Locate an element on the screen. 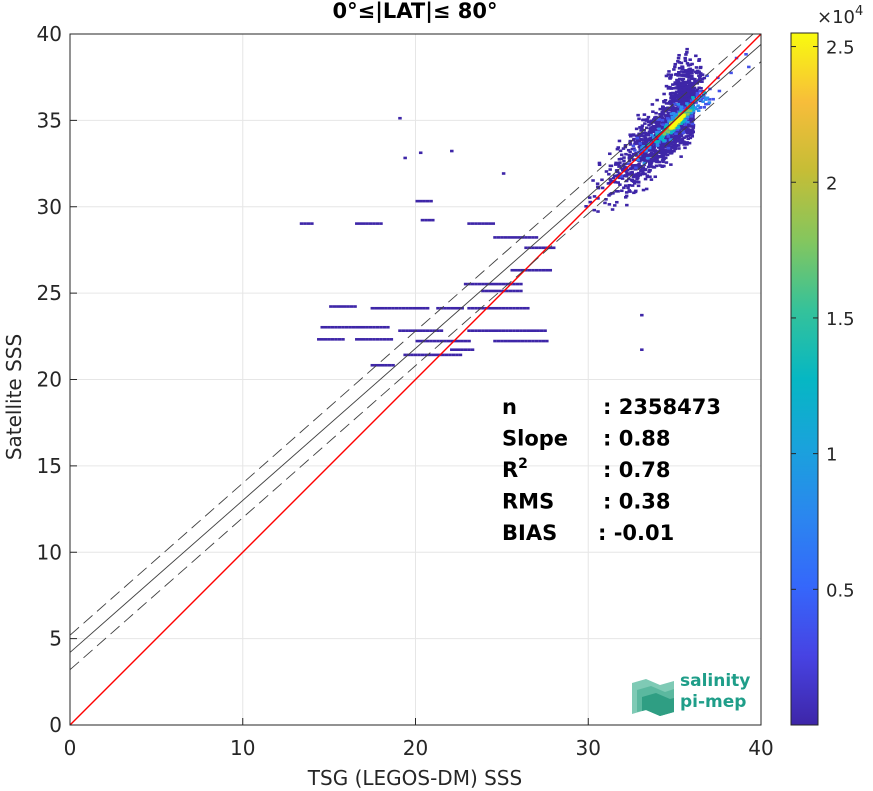 The height and width of the screenshot is (791, 873). y-tick-label: 25 is located at coordinates (49, 293).